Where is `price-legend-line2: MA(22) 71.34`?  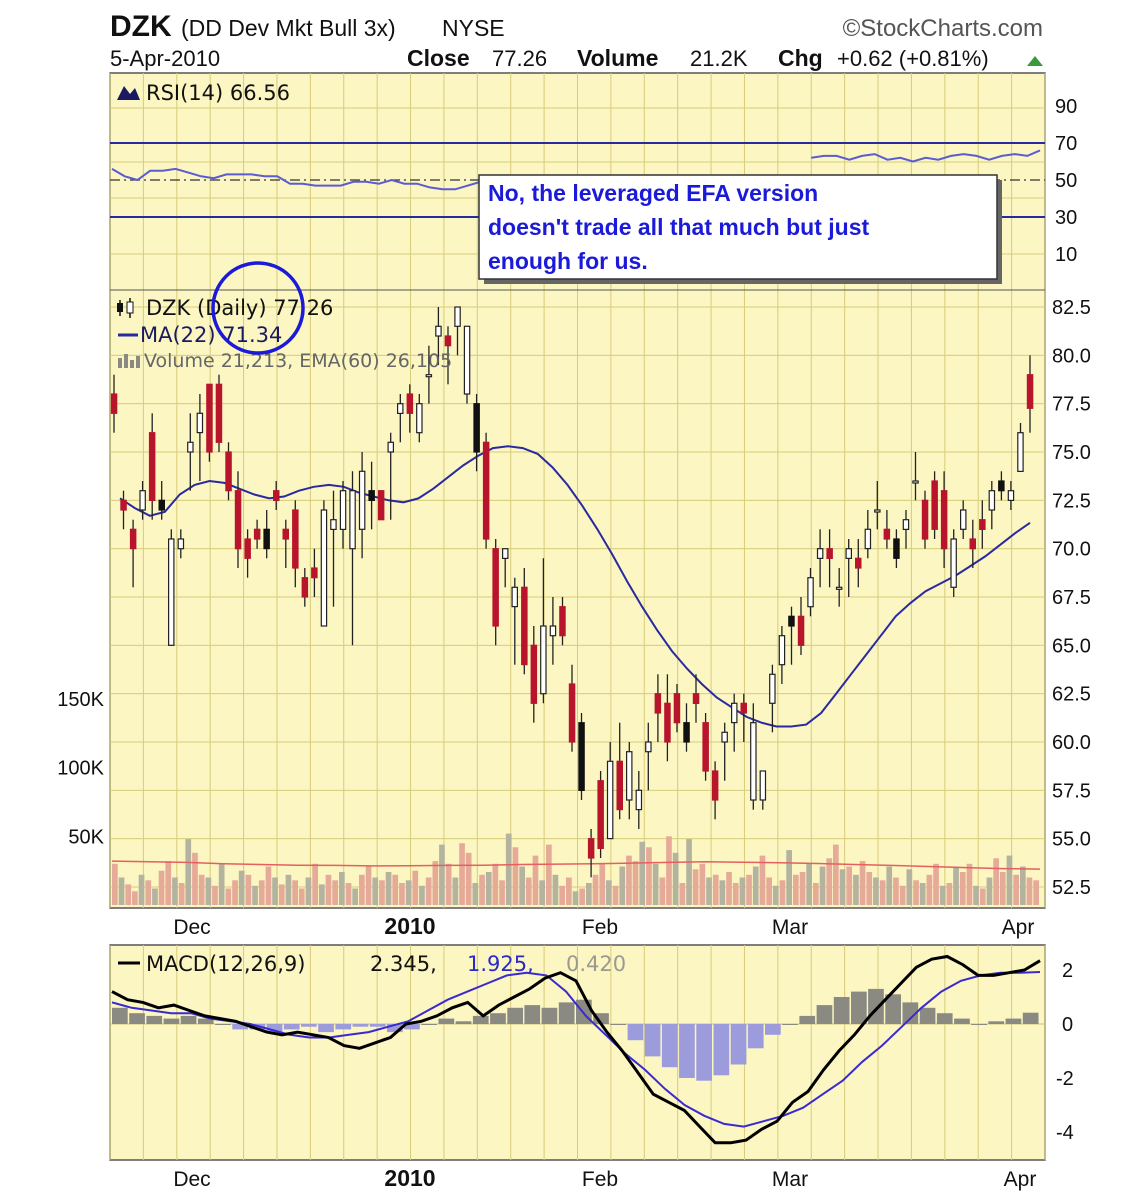 price-legend-line2: MA(22) 71.34 is located at coordinates (211, 335).